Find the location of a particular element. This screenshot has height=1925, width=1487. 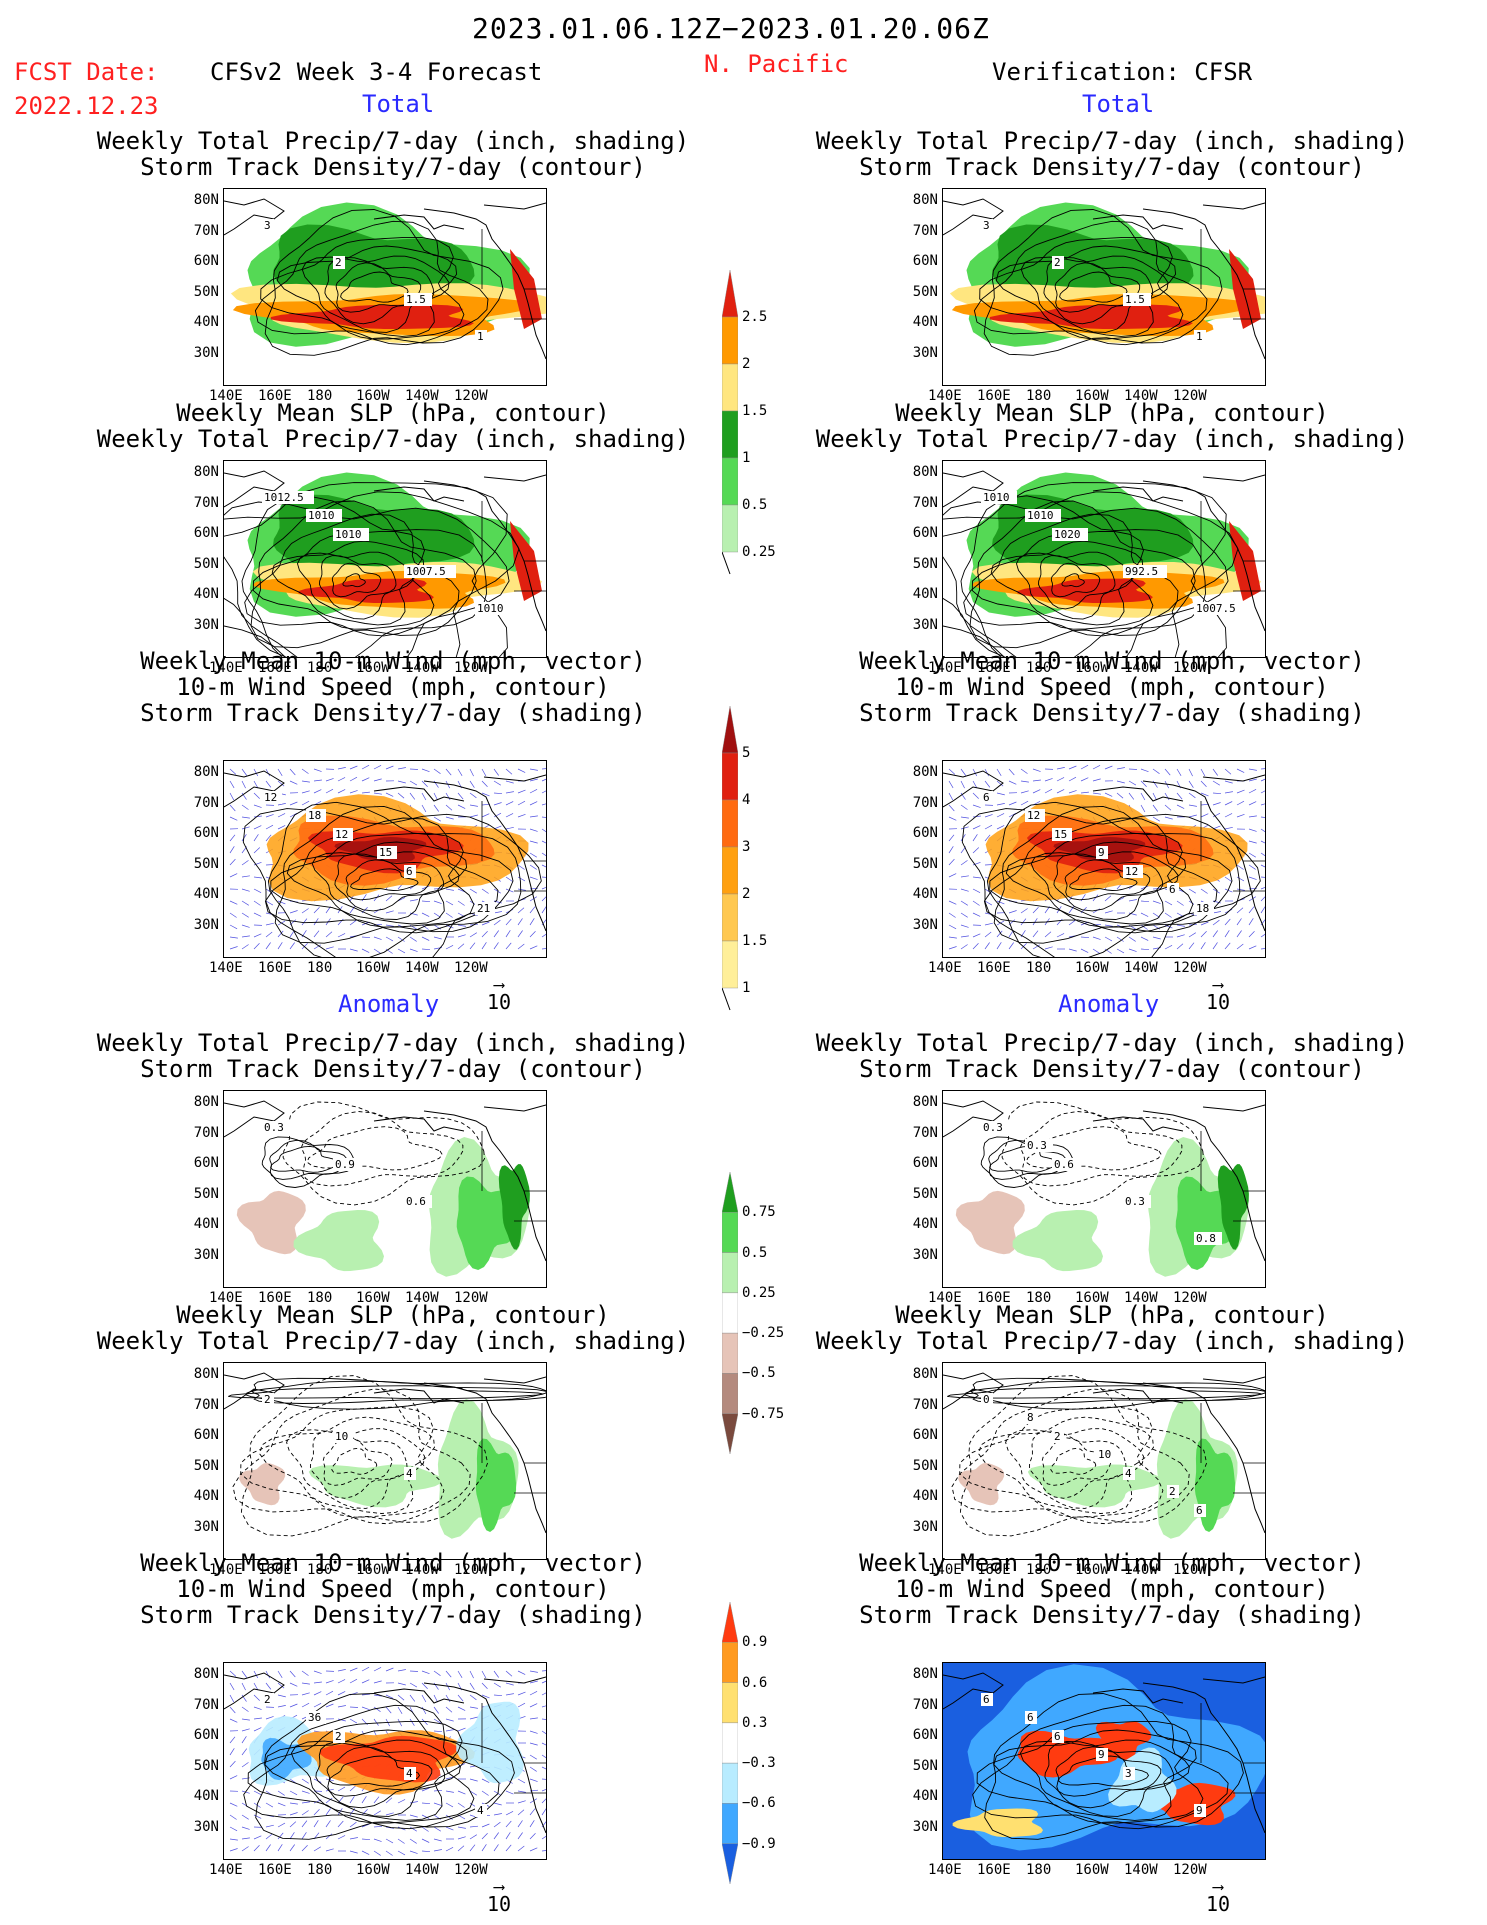

vp4-contour-label: 0.8 is located at coordinates (1206, 1238).